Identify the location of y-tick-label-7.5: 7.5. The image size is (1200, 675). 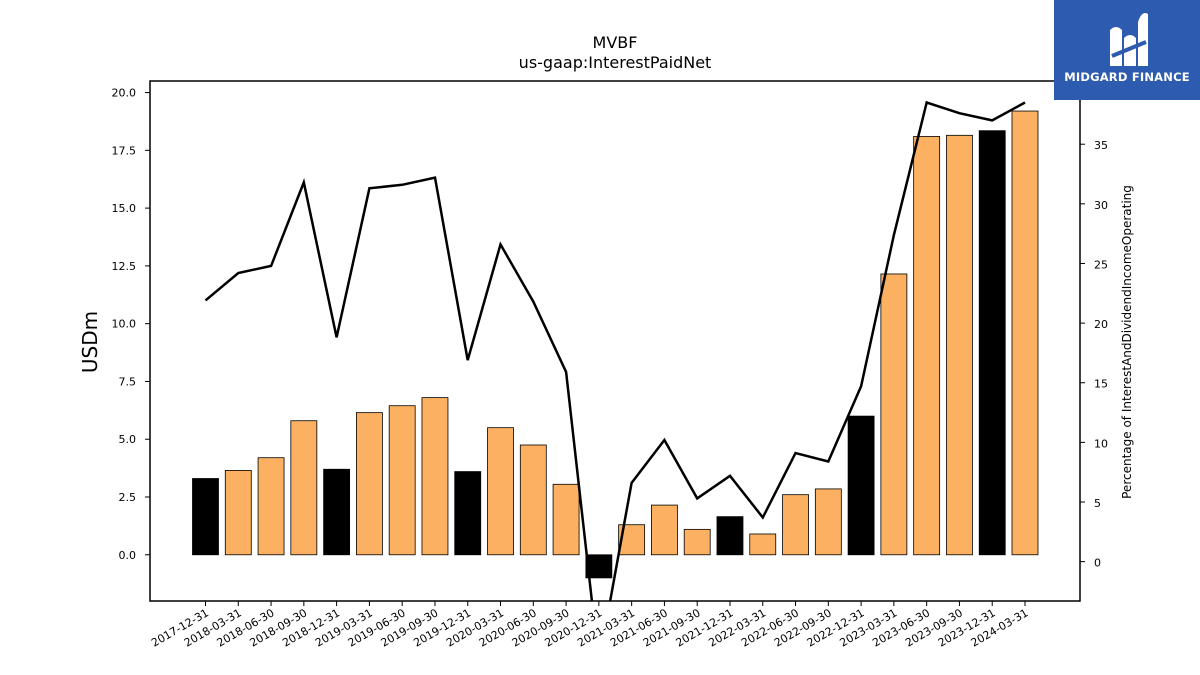
(128, 381).